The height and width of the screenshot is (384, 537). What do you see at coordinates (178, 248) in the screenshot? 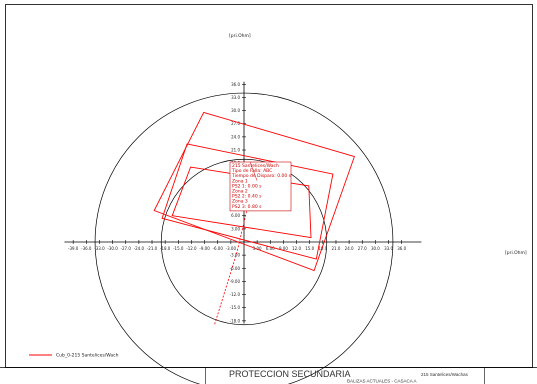
I see `x-tick-label: -15.0` at bounding box center [178, 248].